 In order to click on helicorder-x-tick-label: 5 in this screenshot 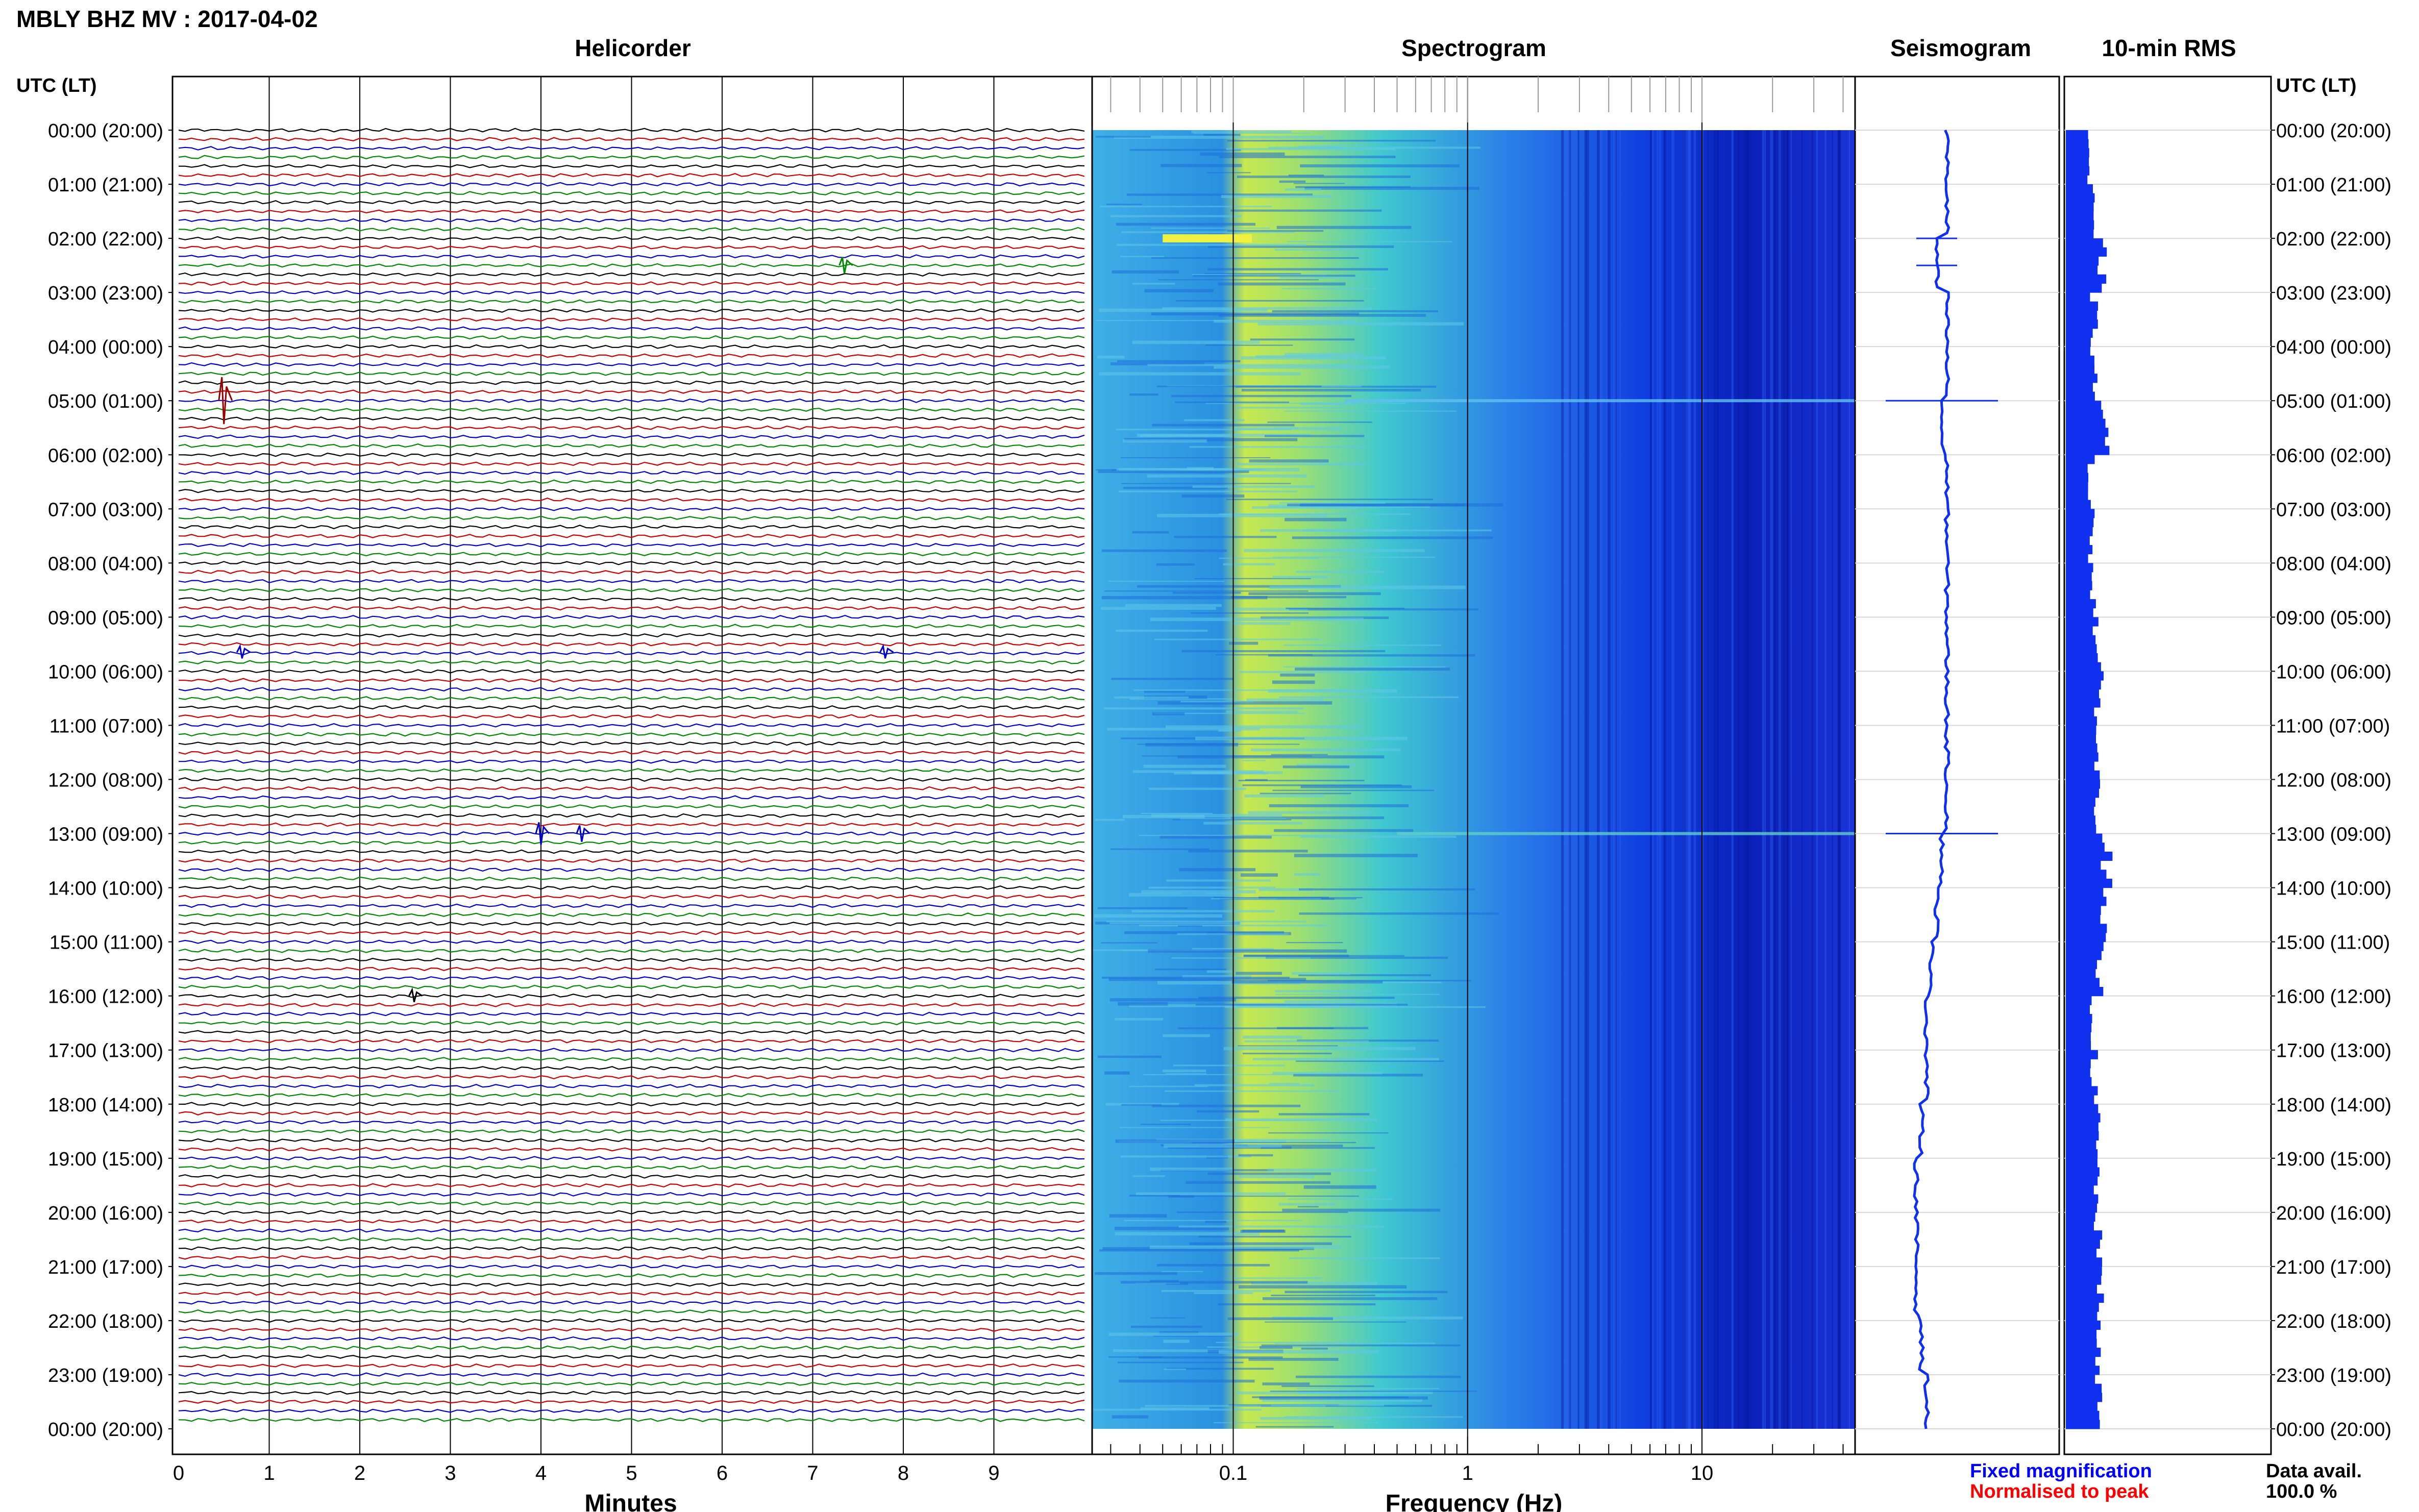, I will do `click(631, 1473)`.